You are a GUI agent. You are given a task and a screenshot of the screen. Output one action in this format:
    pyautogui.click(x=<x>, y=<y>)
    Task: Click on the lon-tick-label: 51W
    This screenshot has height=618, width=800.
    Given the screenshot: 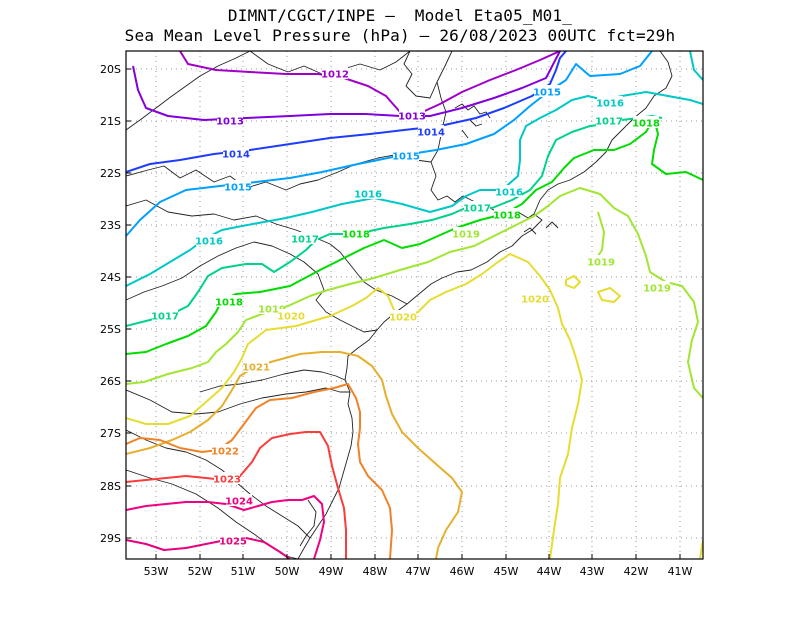 What is the action you would take?
    pyautogui.click(x=243, y=571)
    